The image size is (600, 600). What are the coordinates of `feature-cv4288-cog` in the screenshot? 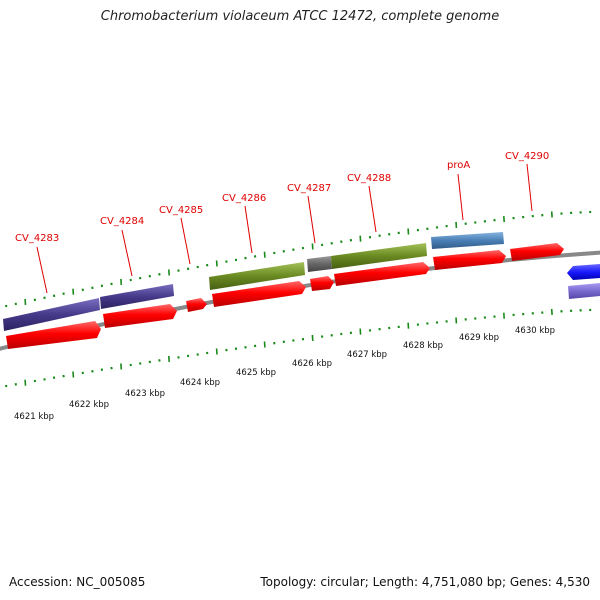 It's located at (379, 256).